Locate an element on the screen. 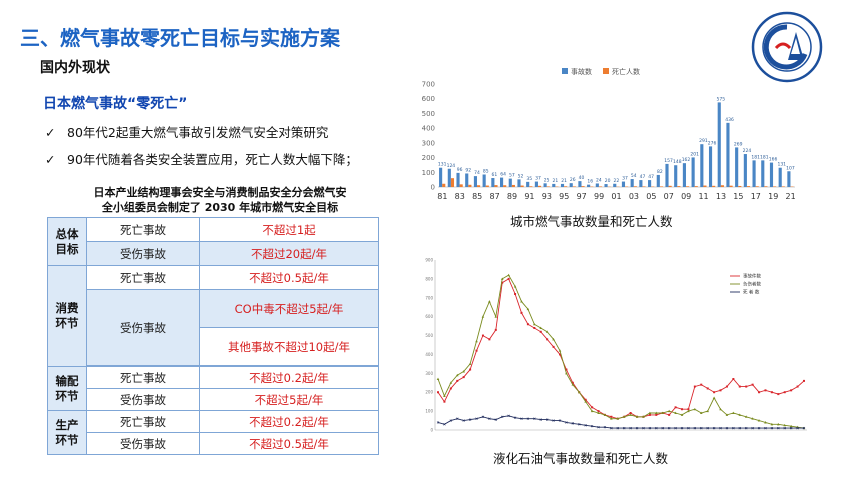  data-label: 224 is located at coordinates (747, 151).